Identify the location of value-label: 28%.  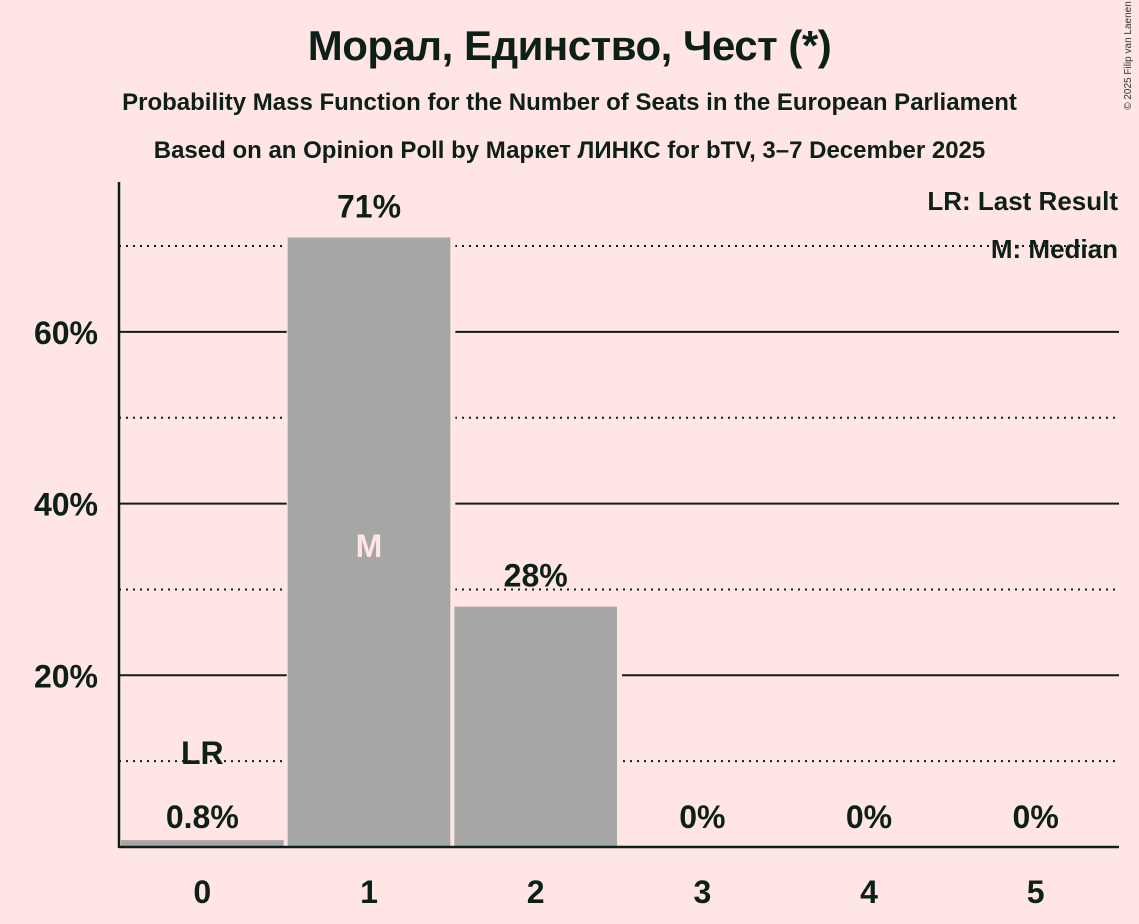
(536, 576).